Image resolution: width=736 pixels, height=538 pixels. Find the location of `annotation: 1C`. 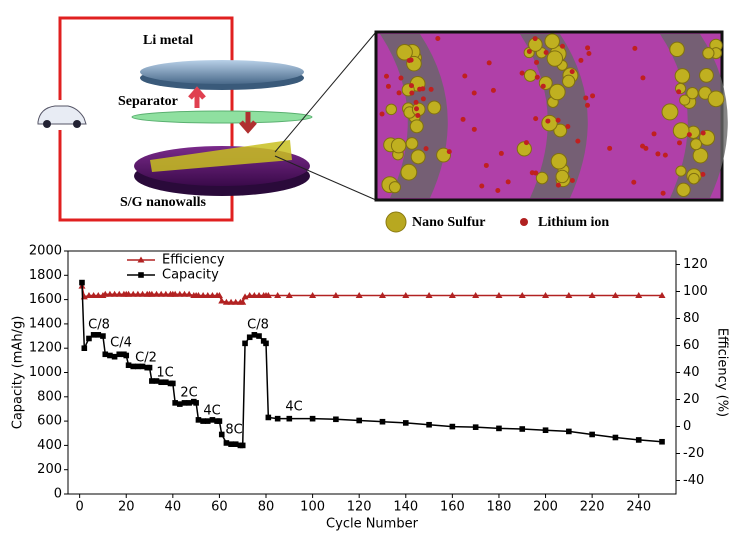

annotation: 1C is located at coordinates (164, 373).